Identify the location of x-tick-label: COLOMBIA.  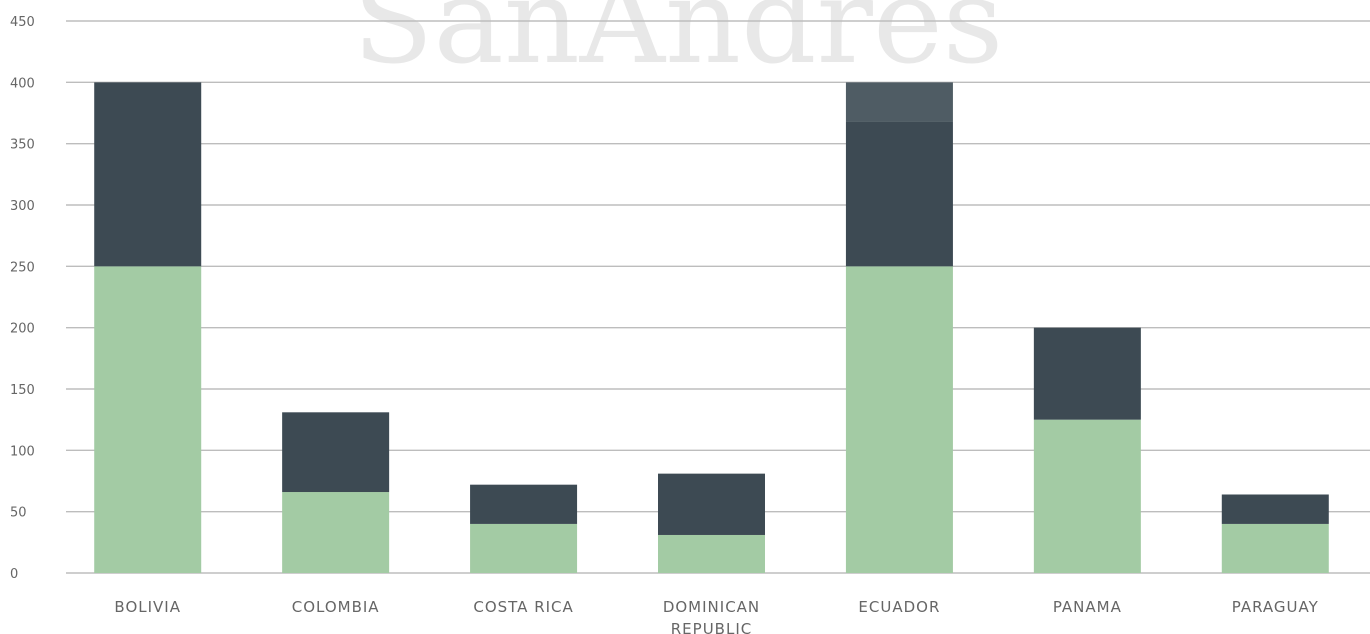
(336, 607).